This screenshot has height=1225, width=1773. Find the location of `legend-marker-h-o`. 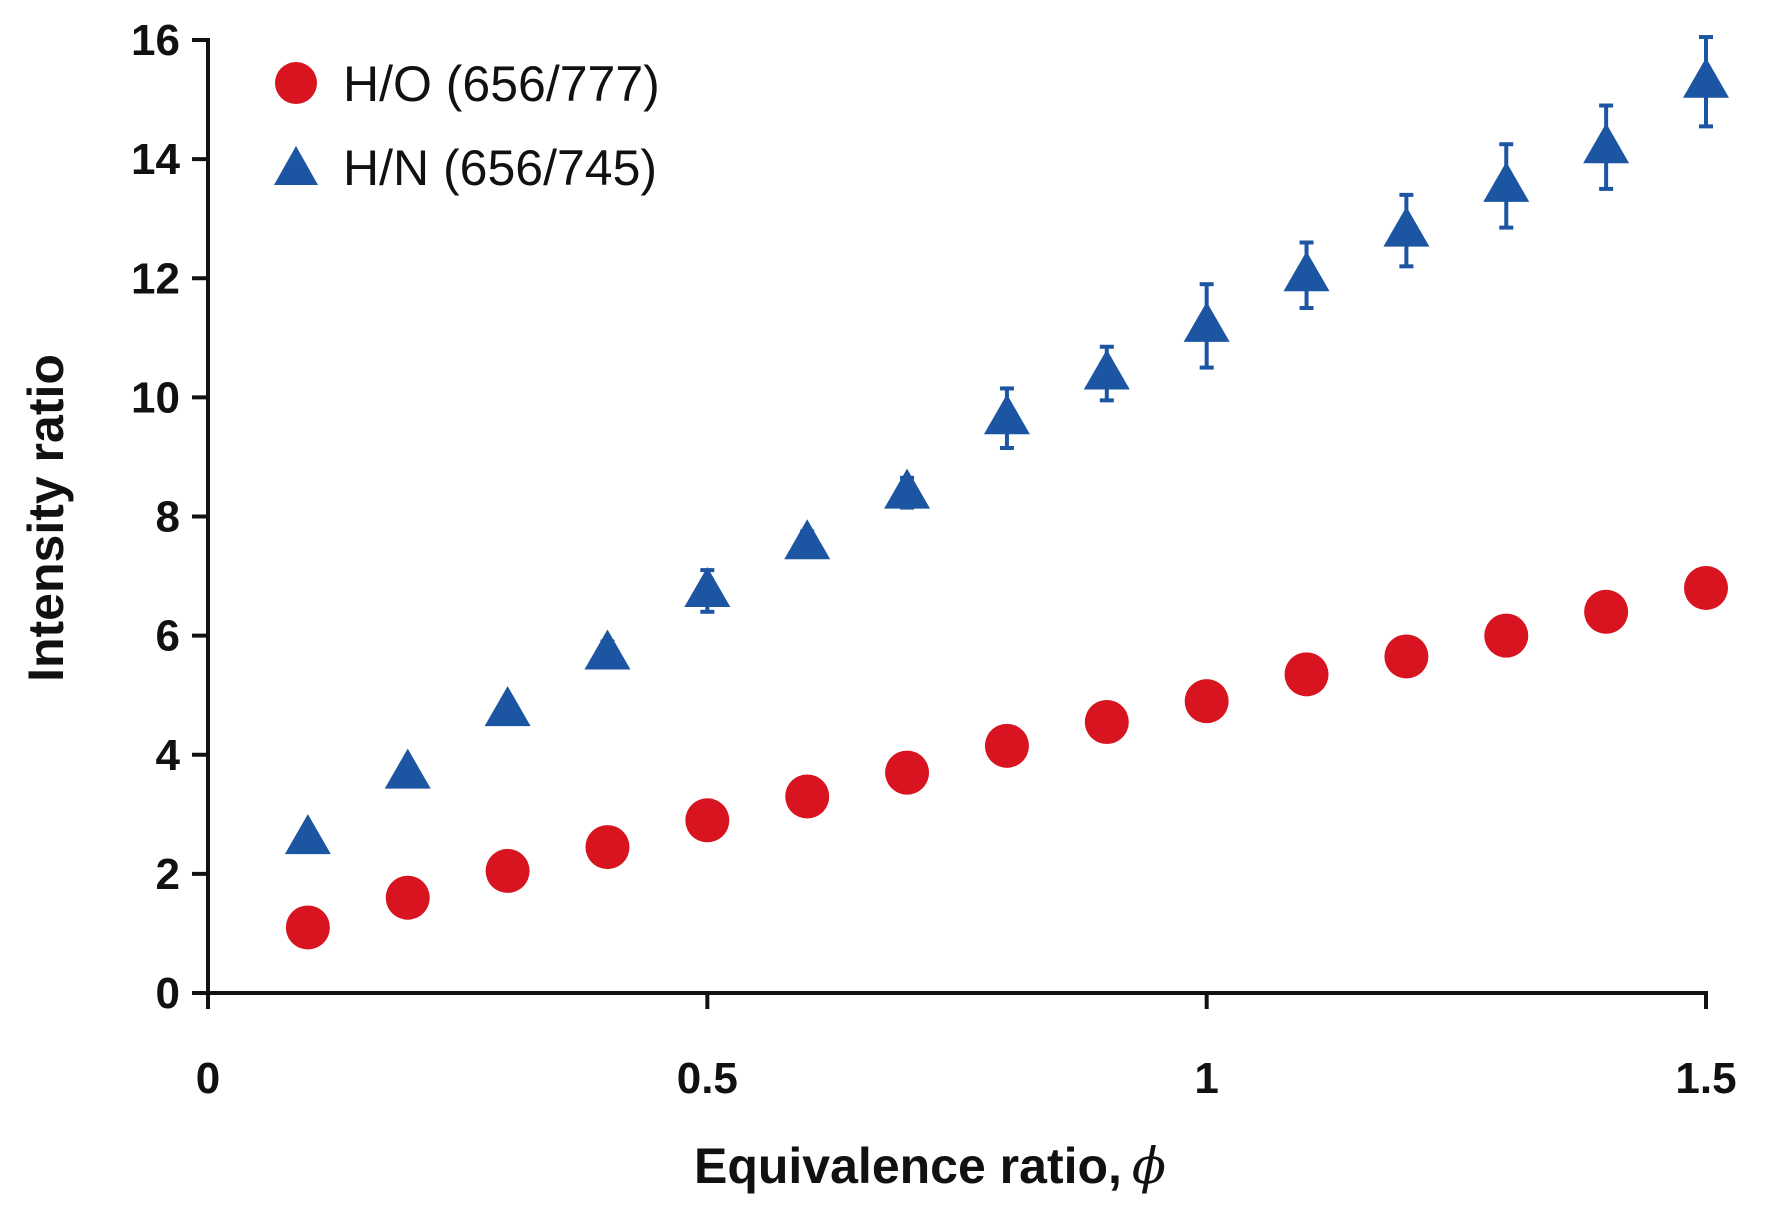

legend-marker-h-o is located at coordinates (296, 83).